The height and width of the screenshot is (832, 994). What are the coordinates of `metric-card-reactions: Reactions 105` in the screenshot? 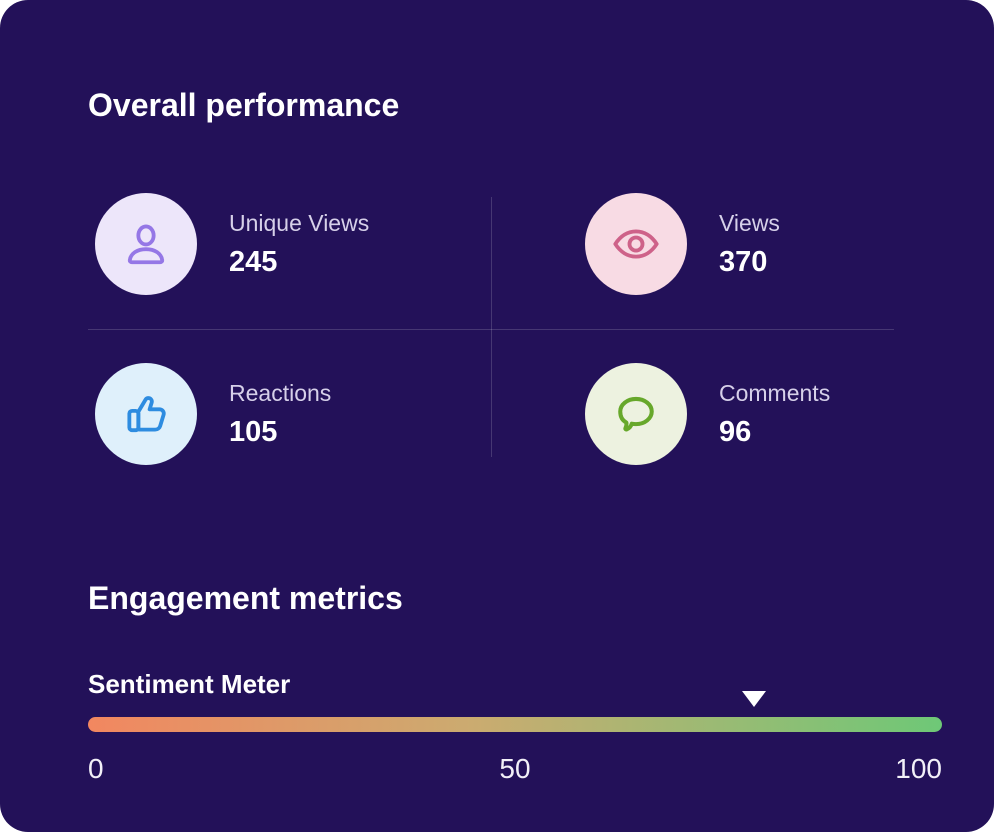 It's located at (289, 414).